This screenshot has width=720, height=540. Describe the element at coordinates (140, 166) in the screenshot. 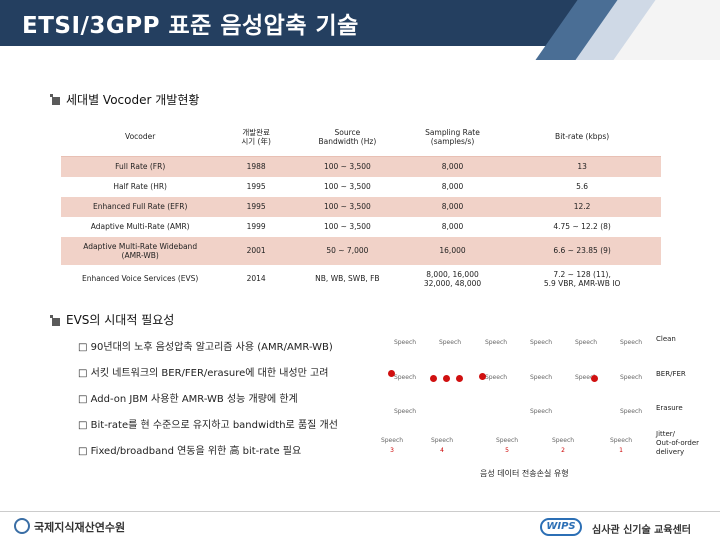

I see `table-cell: Full Rate (FR)` at that location.